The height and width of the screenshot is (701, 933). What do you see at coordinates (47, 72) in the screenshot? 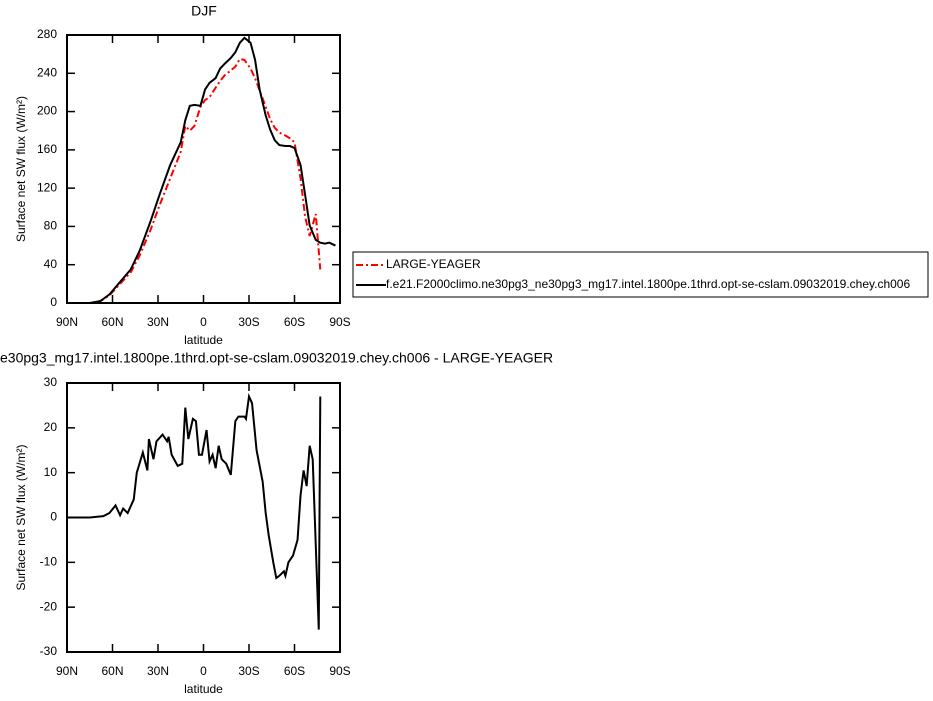
I see `y-tick-label: 240` at bounding box center [47, 72].